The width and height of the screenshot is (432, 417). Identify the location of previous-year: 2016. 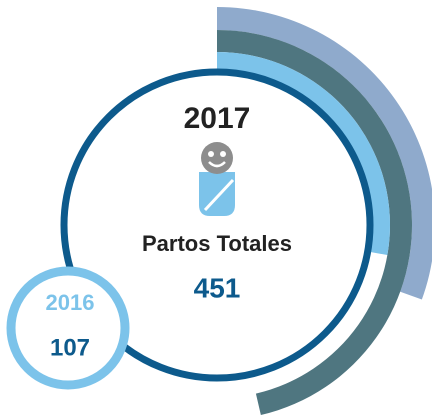
(70, 302).